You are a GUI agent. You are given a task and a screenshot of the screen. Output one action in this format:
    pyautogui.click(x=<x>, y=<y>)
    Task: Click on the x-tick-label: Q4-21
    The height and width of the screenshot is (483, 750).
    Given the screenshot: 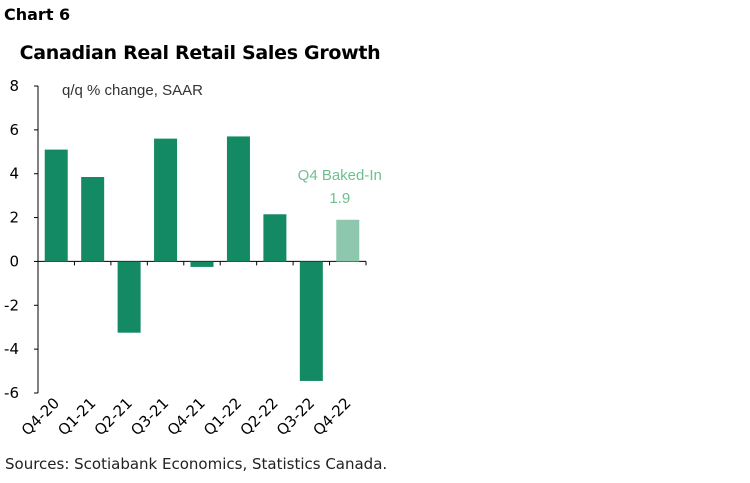 What is the action you would take?
    pyautogui.click(x=186, y=416)
    